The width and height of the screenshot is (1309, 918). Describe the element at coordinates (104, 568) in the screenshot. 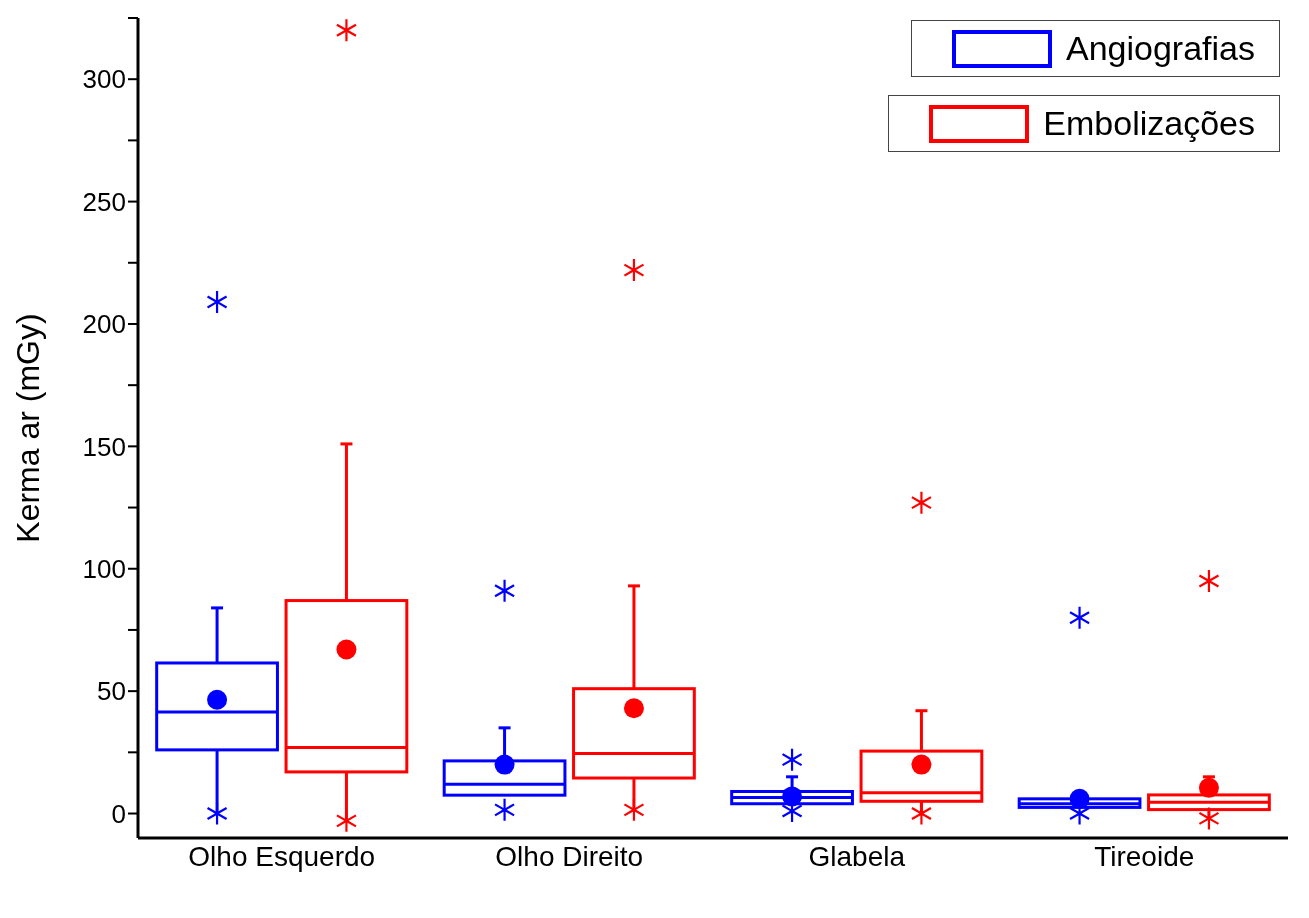

I see `y-tick-label: 100` at that location.